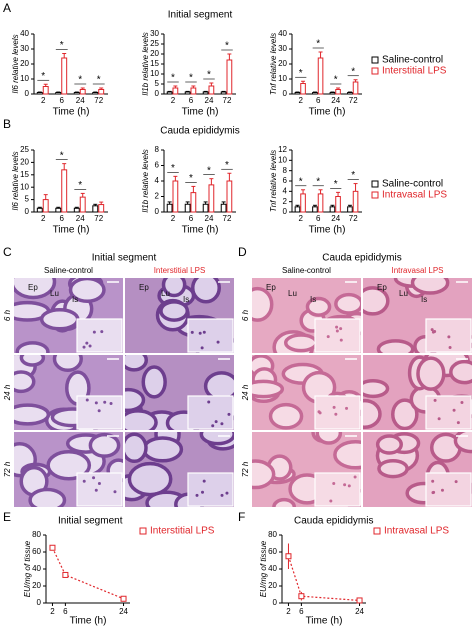  Describe the element at coordinates (417, 392) in the screenshot. I see `histology-image` at that location.